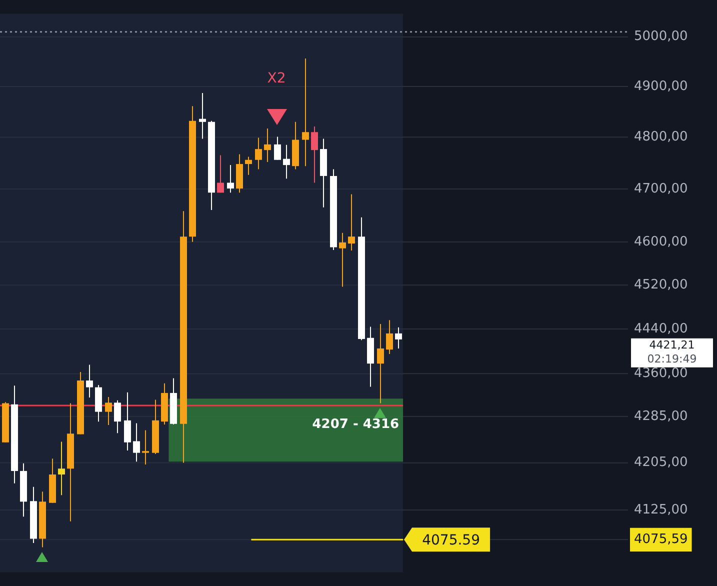 Image resolution: width=717 pixels, height=586 pixels. What do you see at coordinates (356, 424) in the screenshot?
I see `band-label: 4207 - 4316` at bounding box center [356, 424].